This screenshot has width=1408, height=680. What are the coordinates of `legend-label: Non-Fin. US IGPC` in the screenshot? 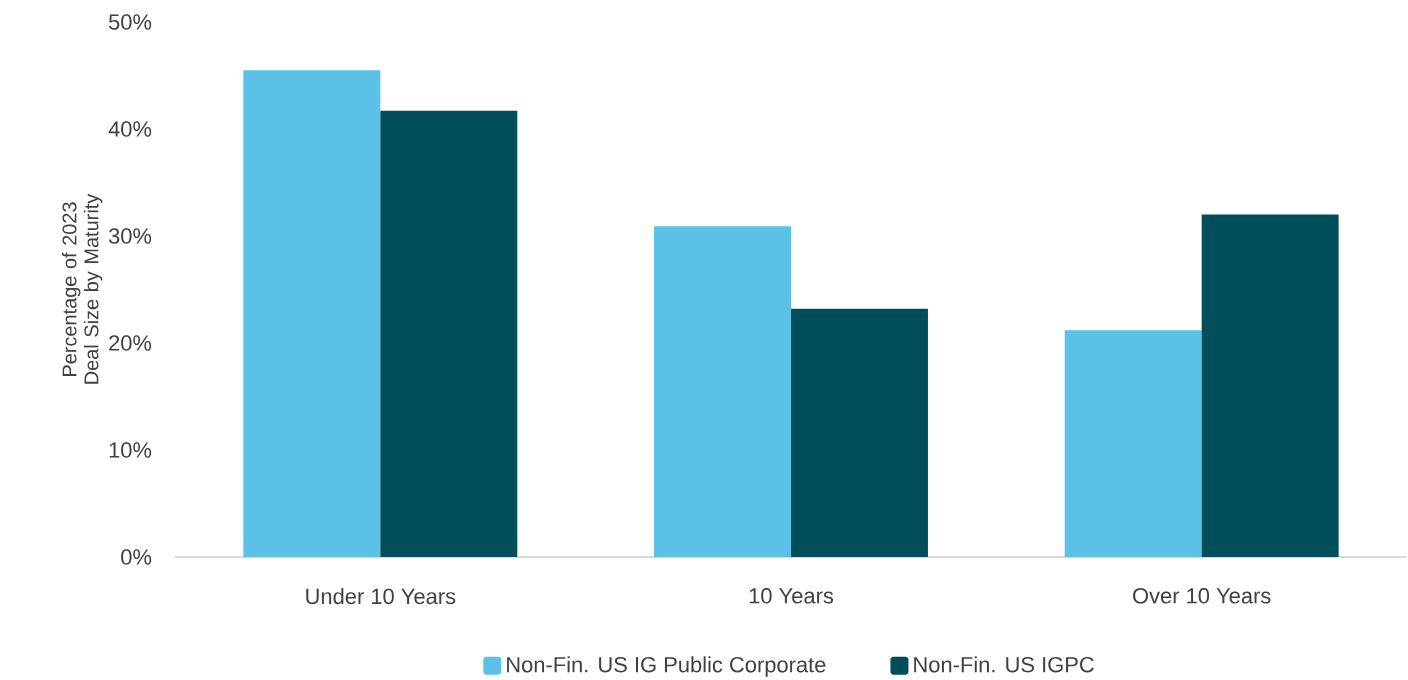 It's located at (1004, 664).